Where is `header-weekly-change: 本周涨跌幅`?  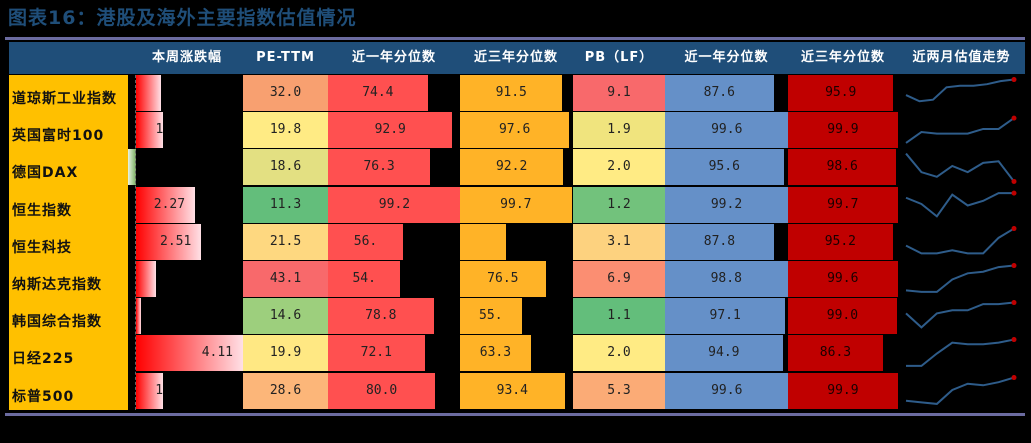
header-weekly-change: 本周涨跌幅 is located at coordinates (186, 57).